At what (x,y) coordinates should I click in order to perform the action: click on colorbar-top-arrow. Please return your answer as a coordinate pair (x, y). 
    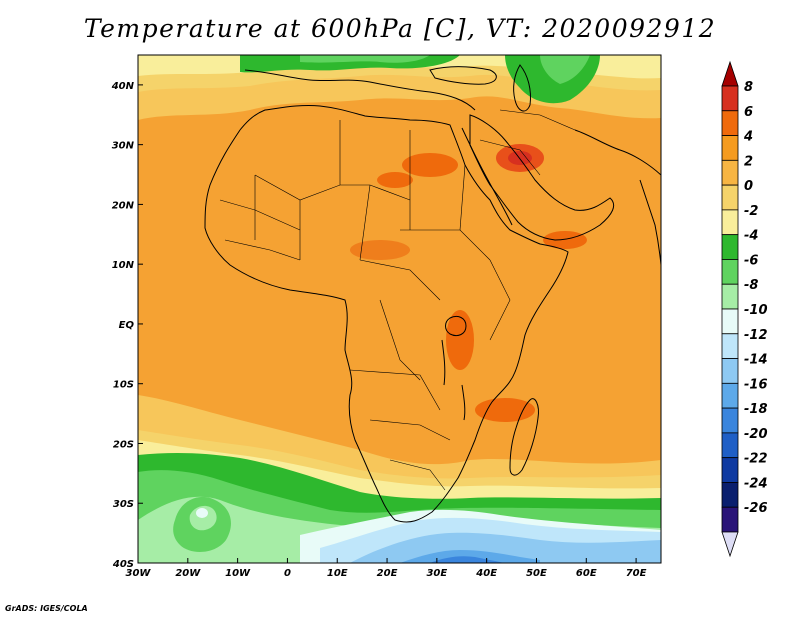
    Looking at the image, I should click on (730, 73).